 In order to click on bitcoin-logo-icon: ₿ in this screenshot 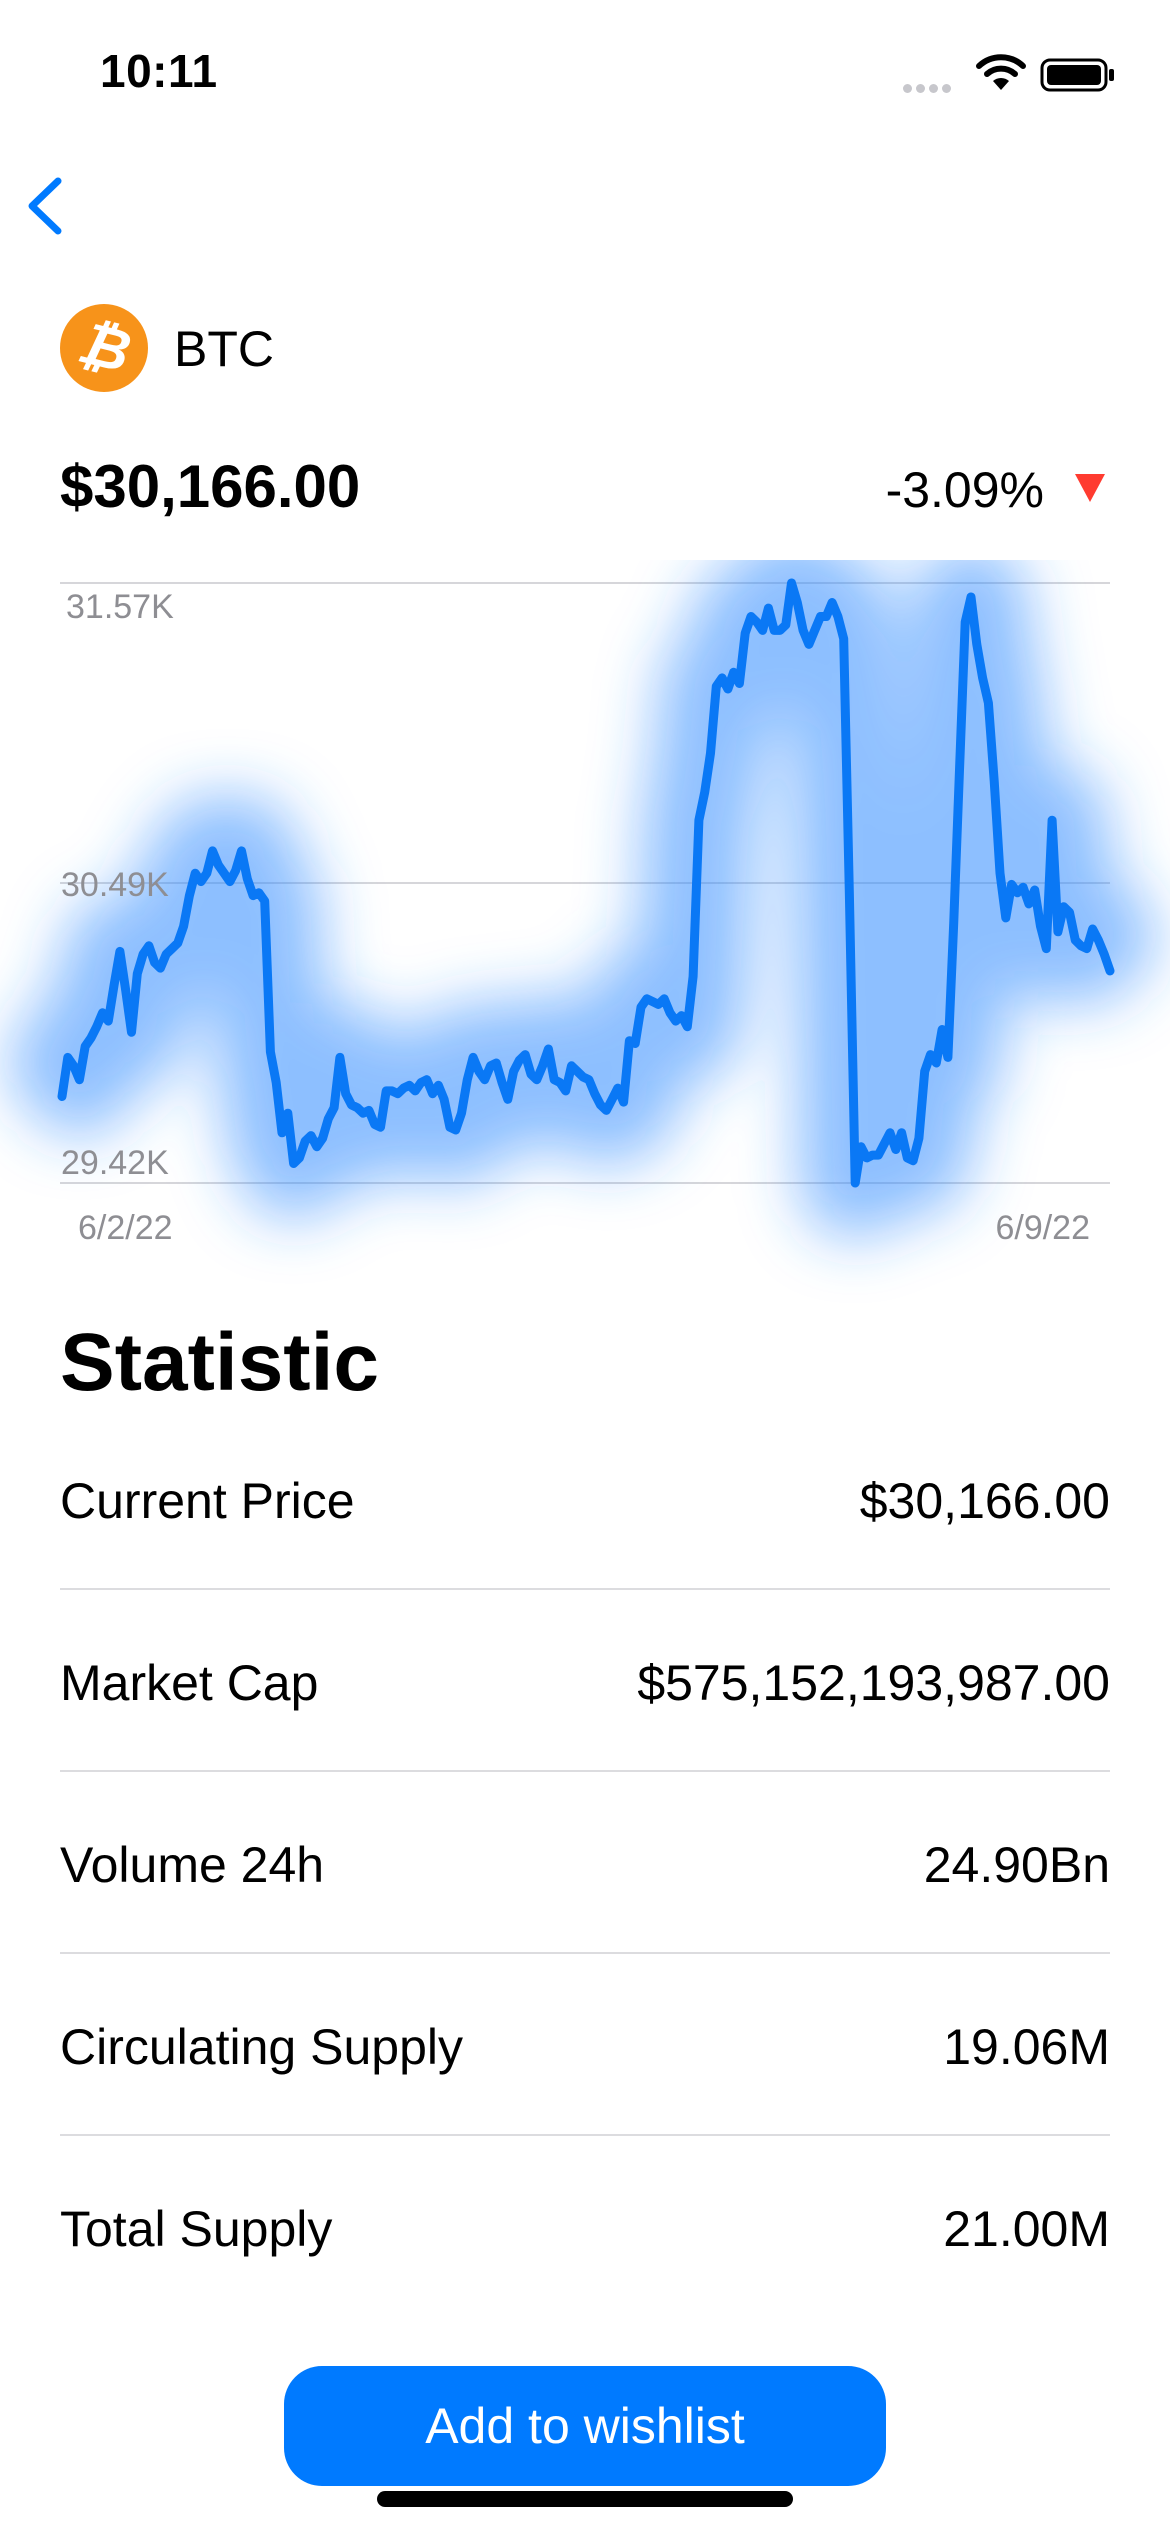, I will do `click(104, 348)`.